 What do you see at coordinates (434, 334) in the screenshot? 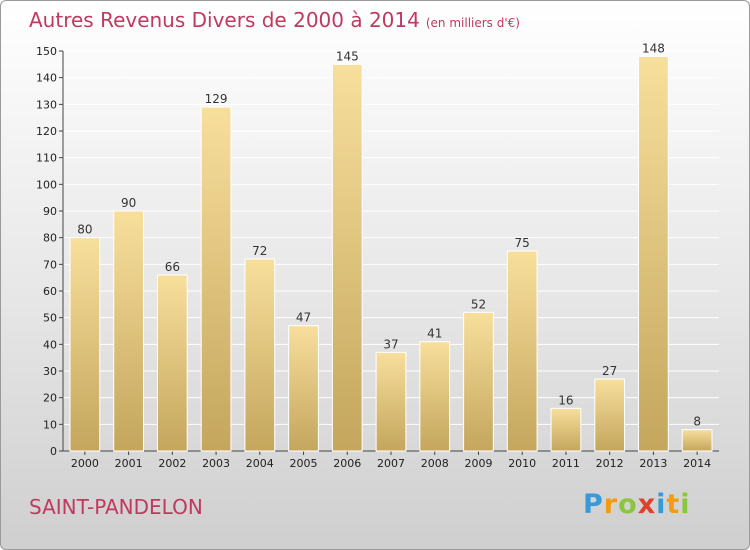
I see `data-label: 41` at bounding box center [434, 334].